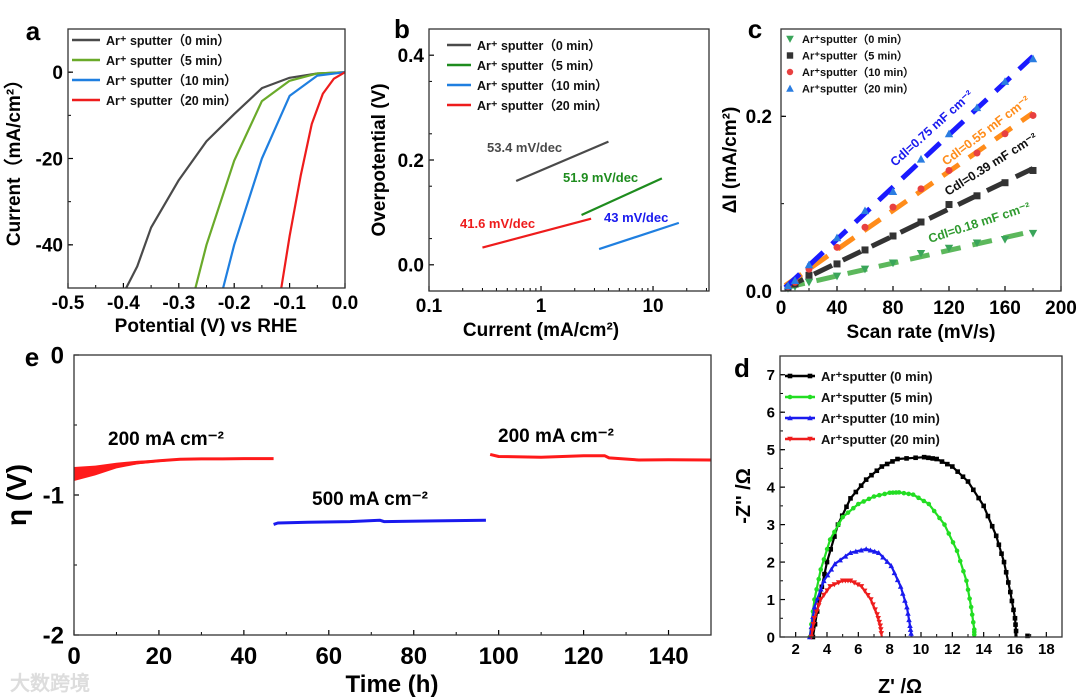 The image size is (1080, 700). What do you see at coordinates (392, 476) in the screenshot?
I see `plot-area: 200 mA cm⁻² 500 mA cm⁻² 200 mA cm⁻²` at bounding box center [392, 476].